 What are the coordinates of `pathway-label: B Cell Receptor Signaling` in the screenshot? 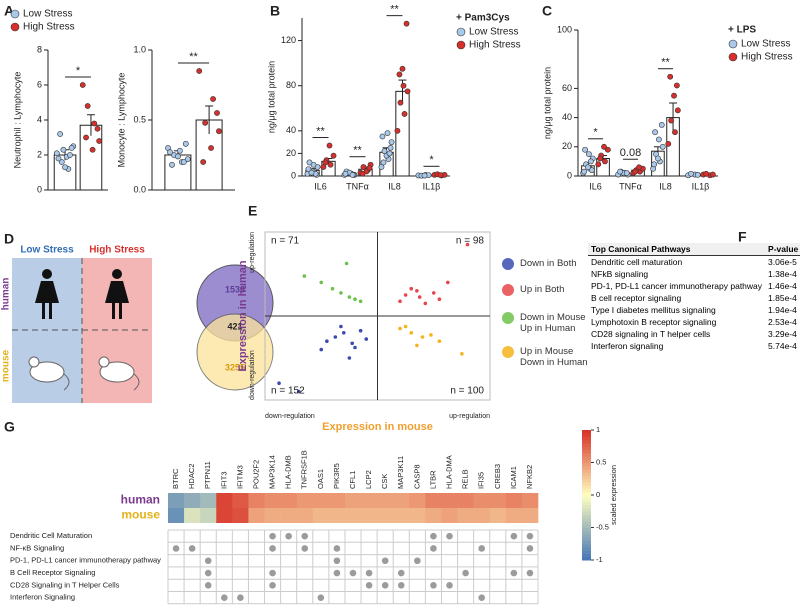 It's located at (52, 572).